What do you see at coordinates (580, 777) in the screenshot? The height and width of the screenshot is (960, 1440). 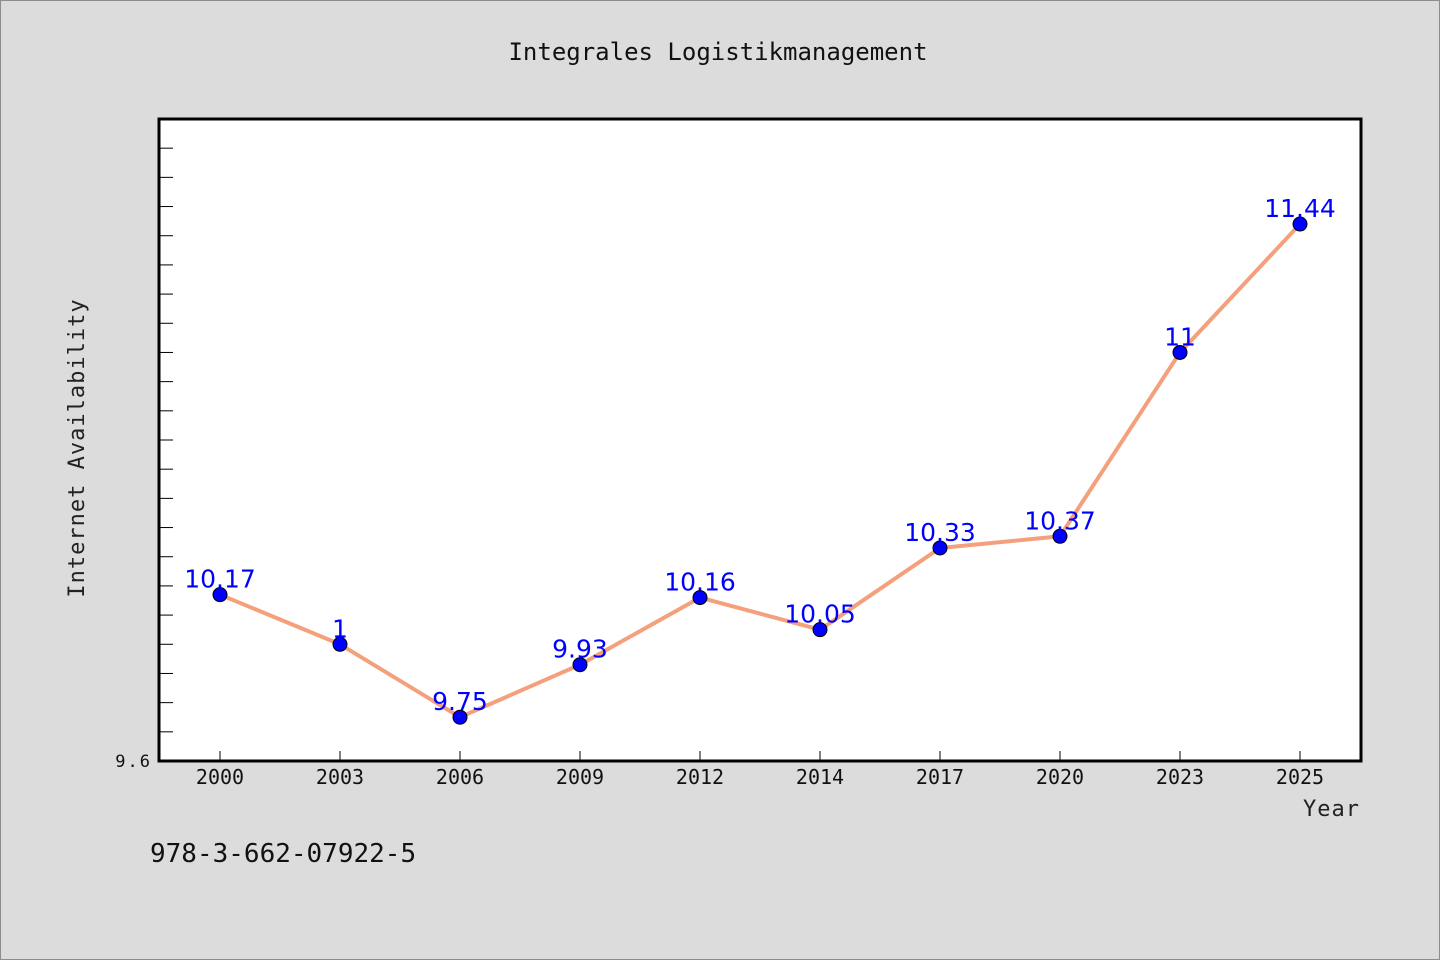 I see `x-tick-label: 2009` at bounding box center [580, 777].